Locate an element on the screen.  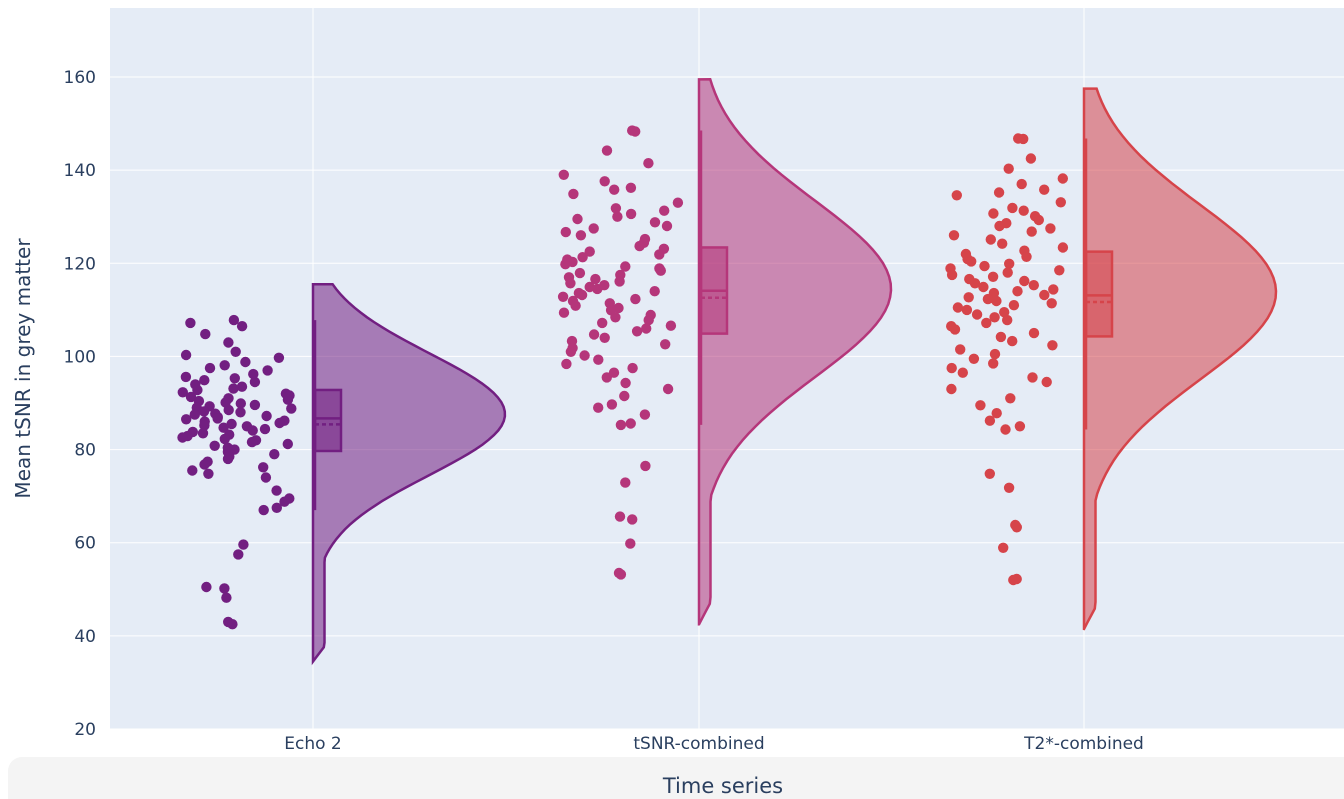
box-iqr is located at coordinates (1099, 294).